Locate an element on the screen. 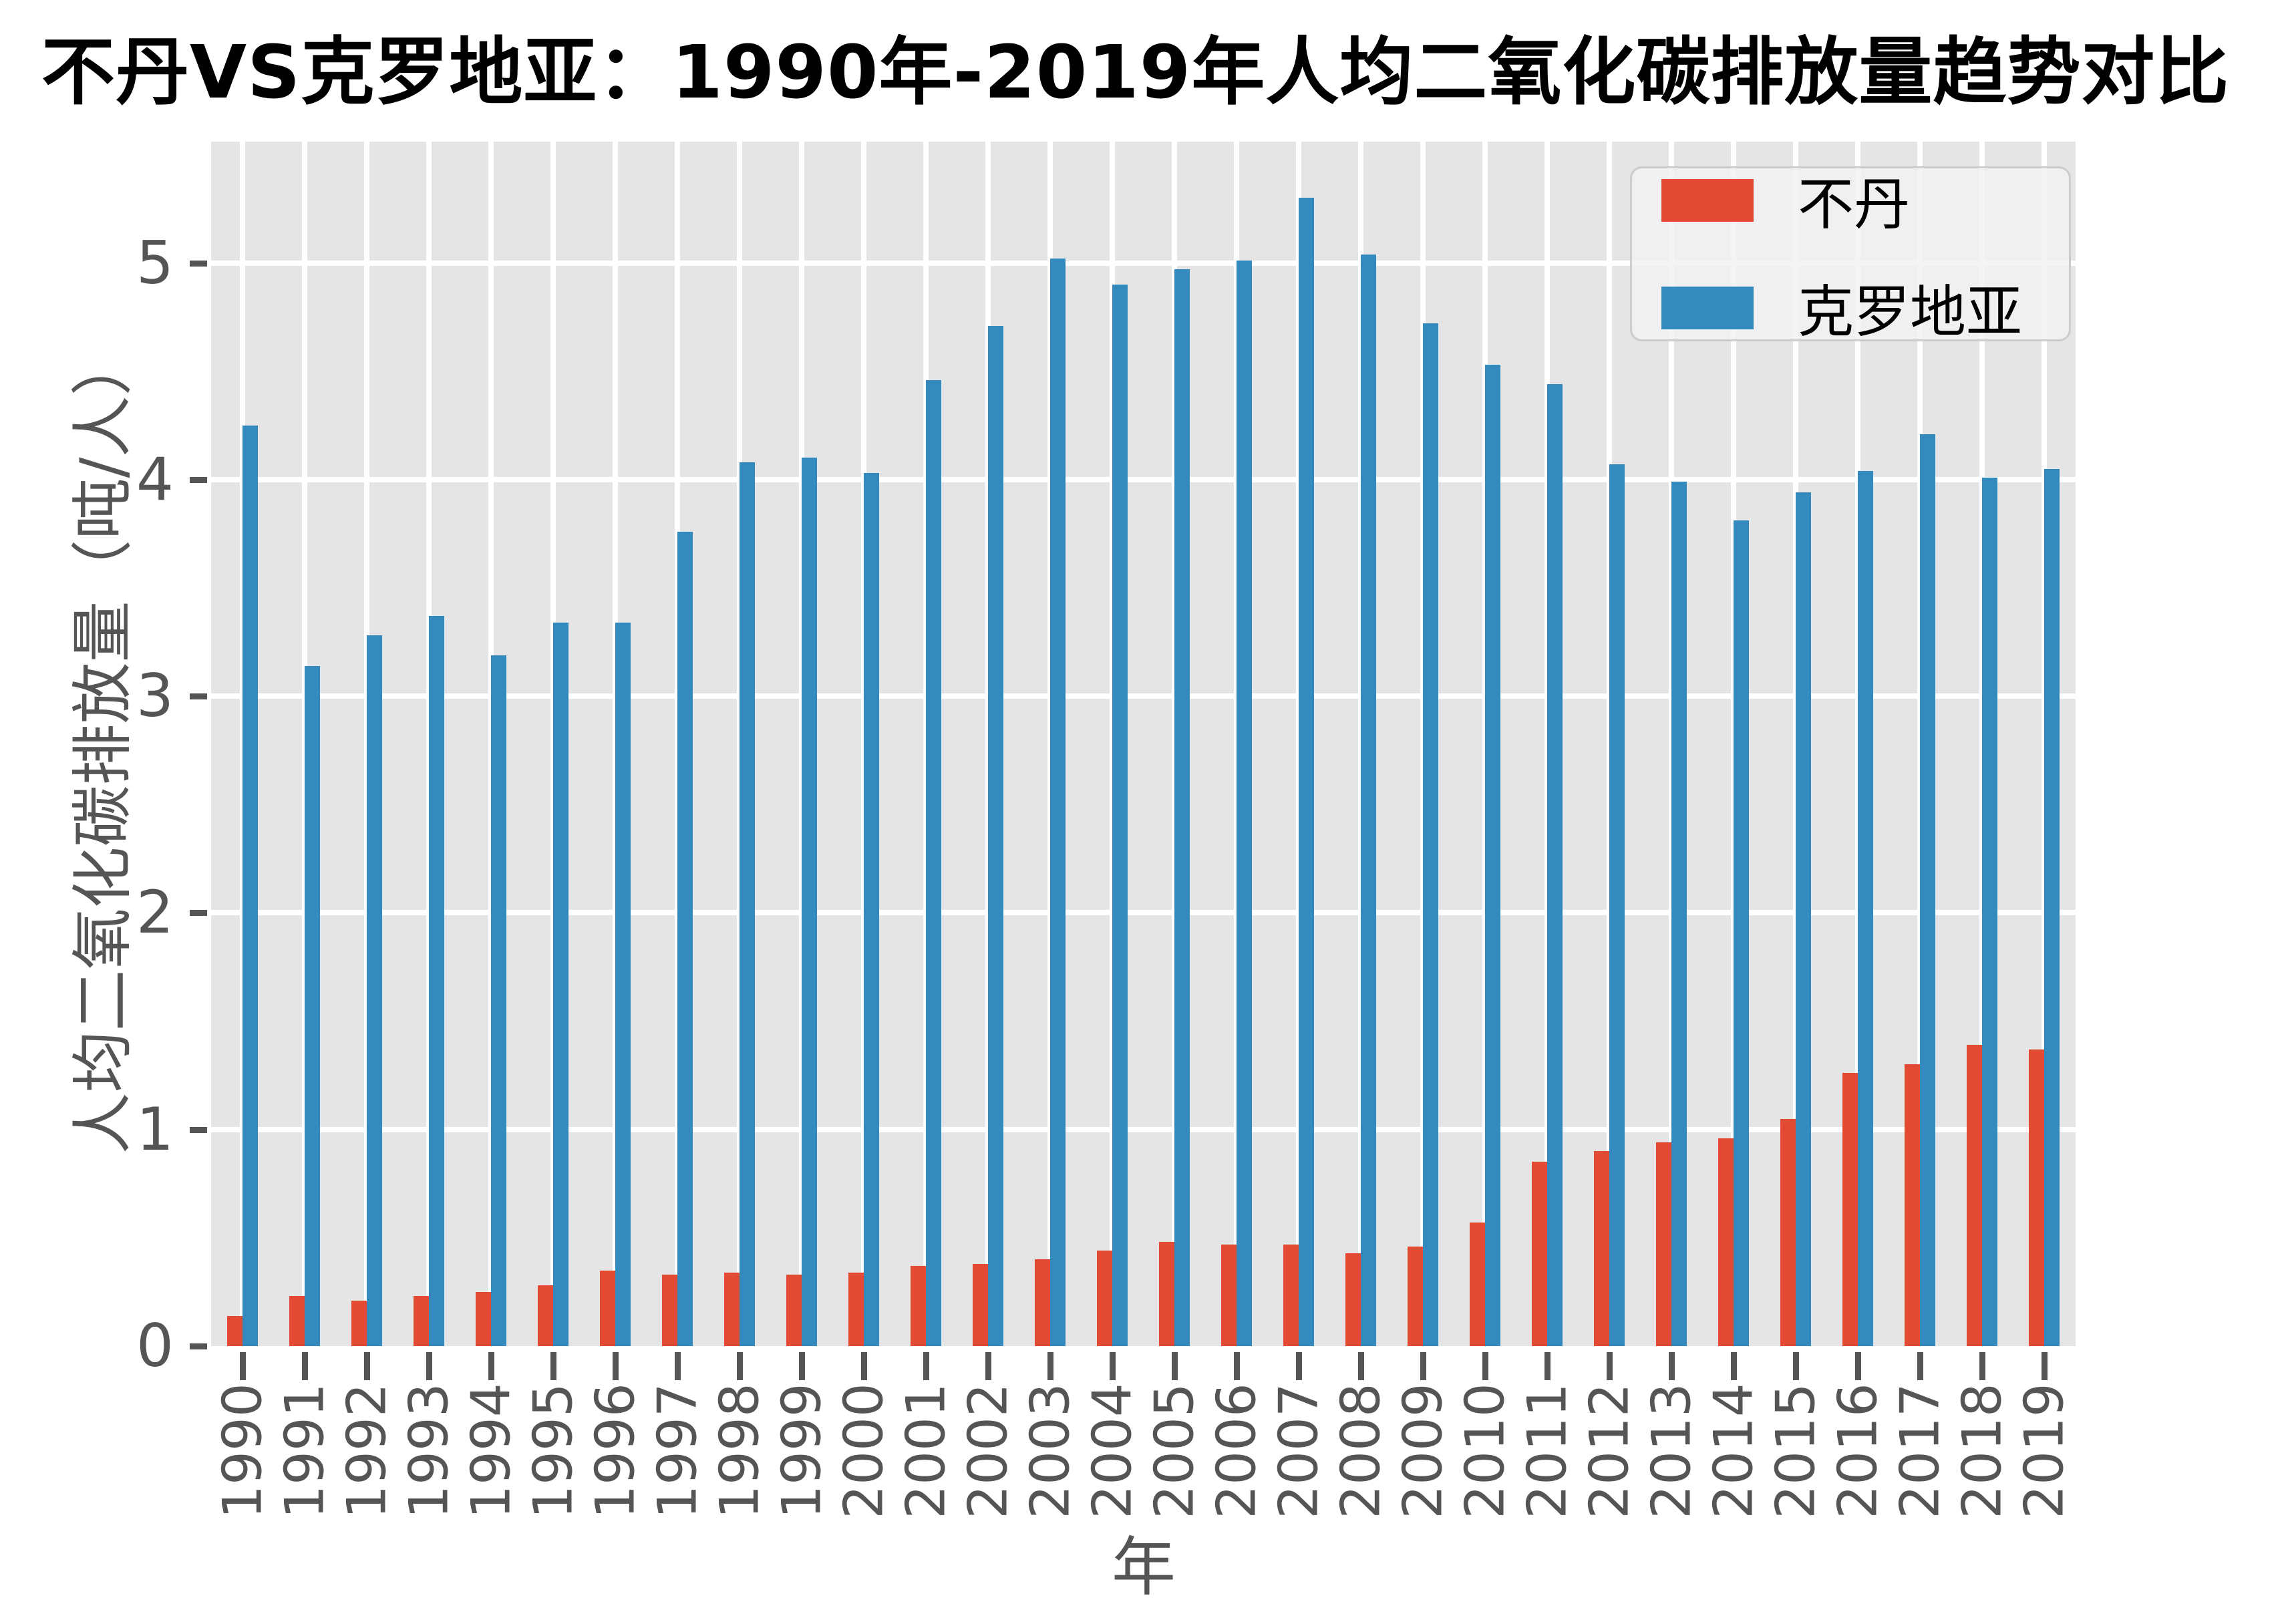  bar-croatia-1993 is located at coordinates (436, 981).